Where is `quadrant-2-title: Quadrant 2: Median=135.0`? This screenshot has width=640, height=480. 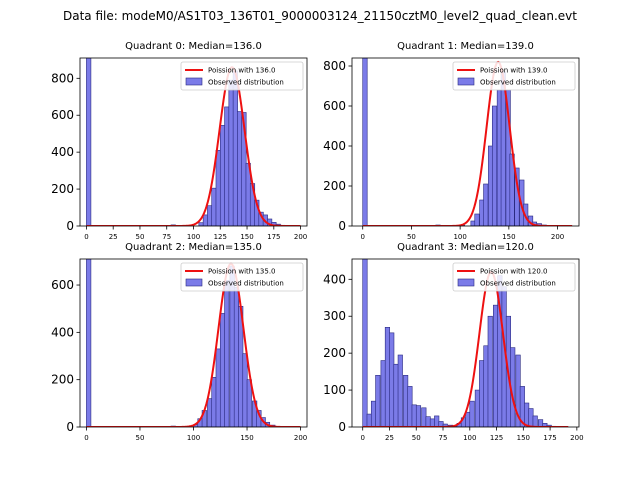 quadrant-2-title: Quadrant 2: Median=135.0 is located at coordinates (193, 247).